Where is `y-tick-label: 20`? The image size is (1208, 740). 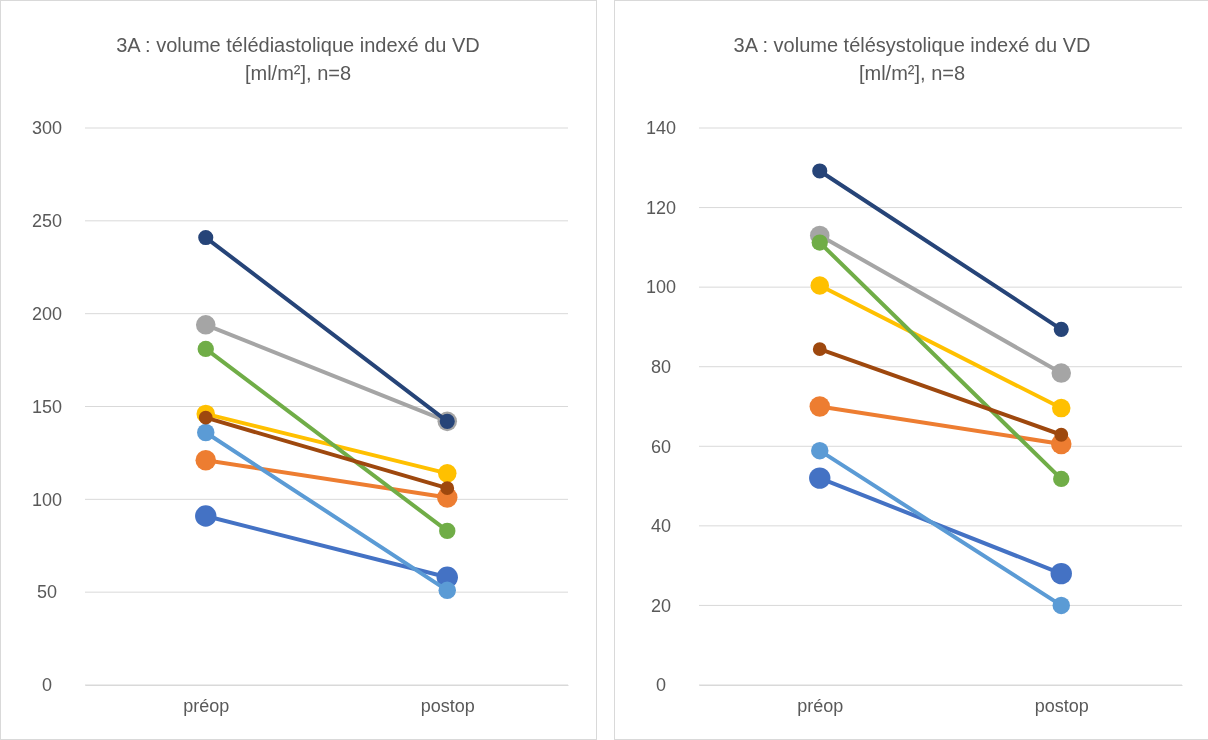 y-tick-label: 20 is located at coordinates (661, 605).